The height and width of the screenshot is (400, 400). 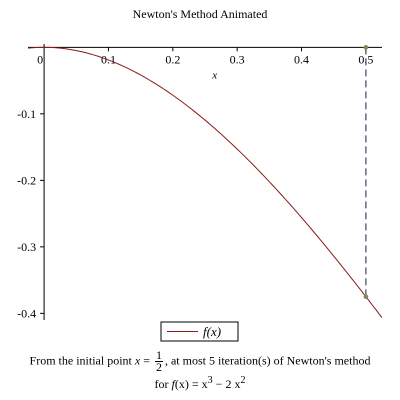 I want to click on x-tick-label: 0.1, so click(x=108, y=59).